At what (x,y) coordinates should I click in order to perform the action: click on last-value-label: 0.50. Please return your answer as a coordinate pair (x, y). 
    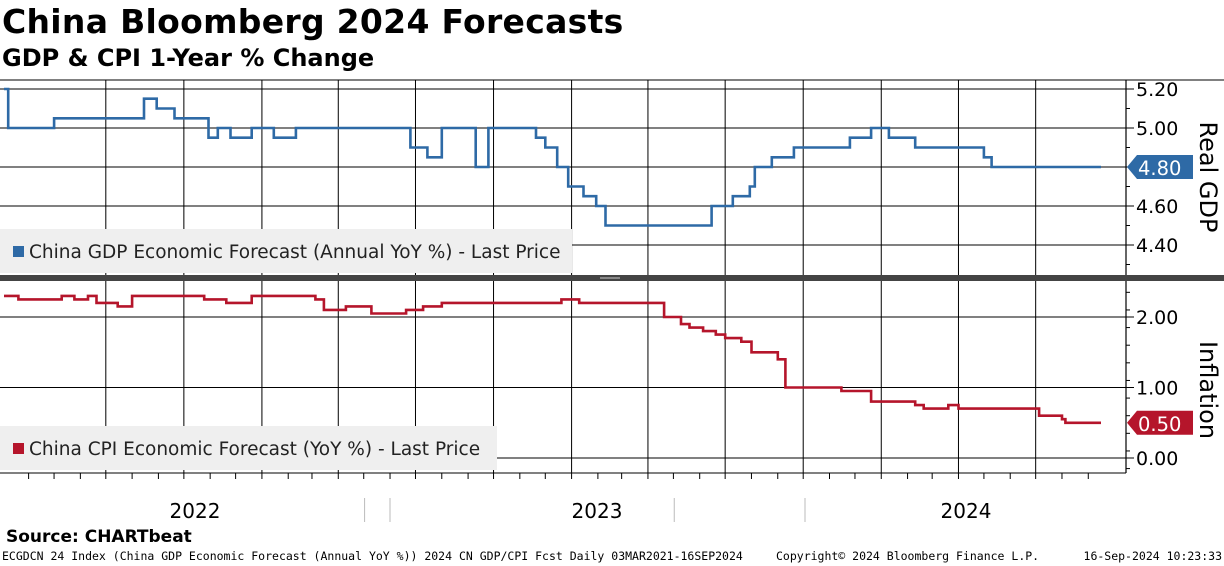
    Looking at the image, I should click on (1159, 424).